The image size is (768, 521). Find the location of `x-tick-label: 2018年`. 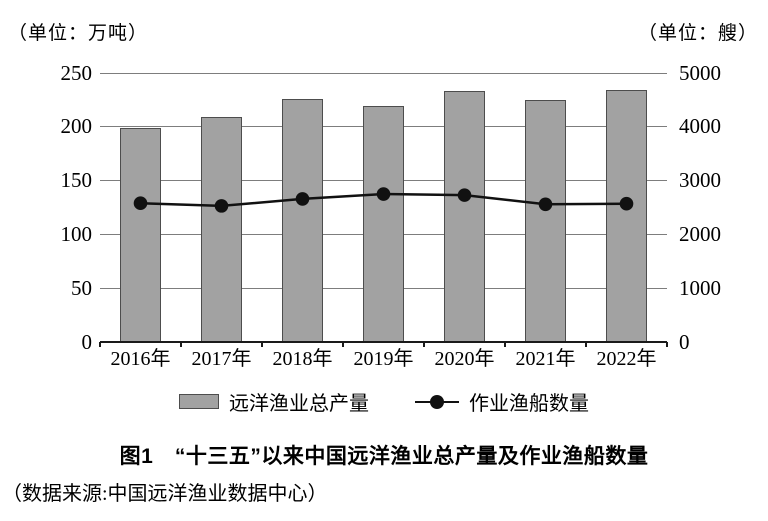

x-tick-label: 2018年 is located at coordinates (302, 359).